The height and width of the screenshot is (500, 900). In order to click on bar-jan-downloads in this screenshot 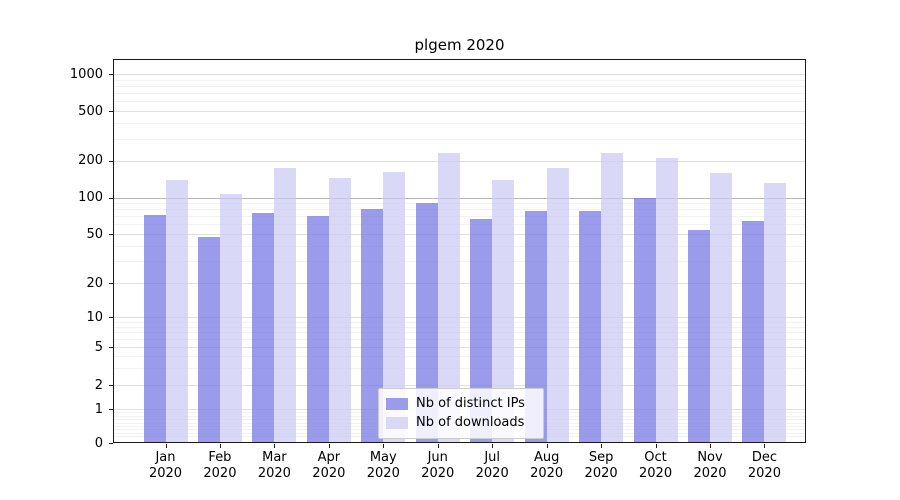, I will do `click(176, 311)`.